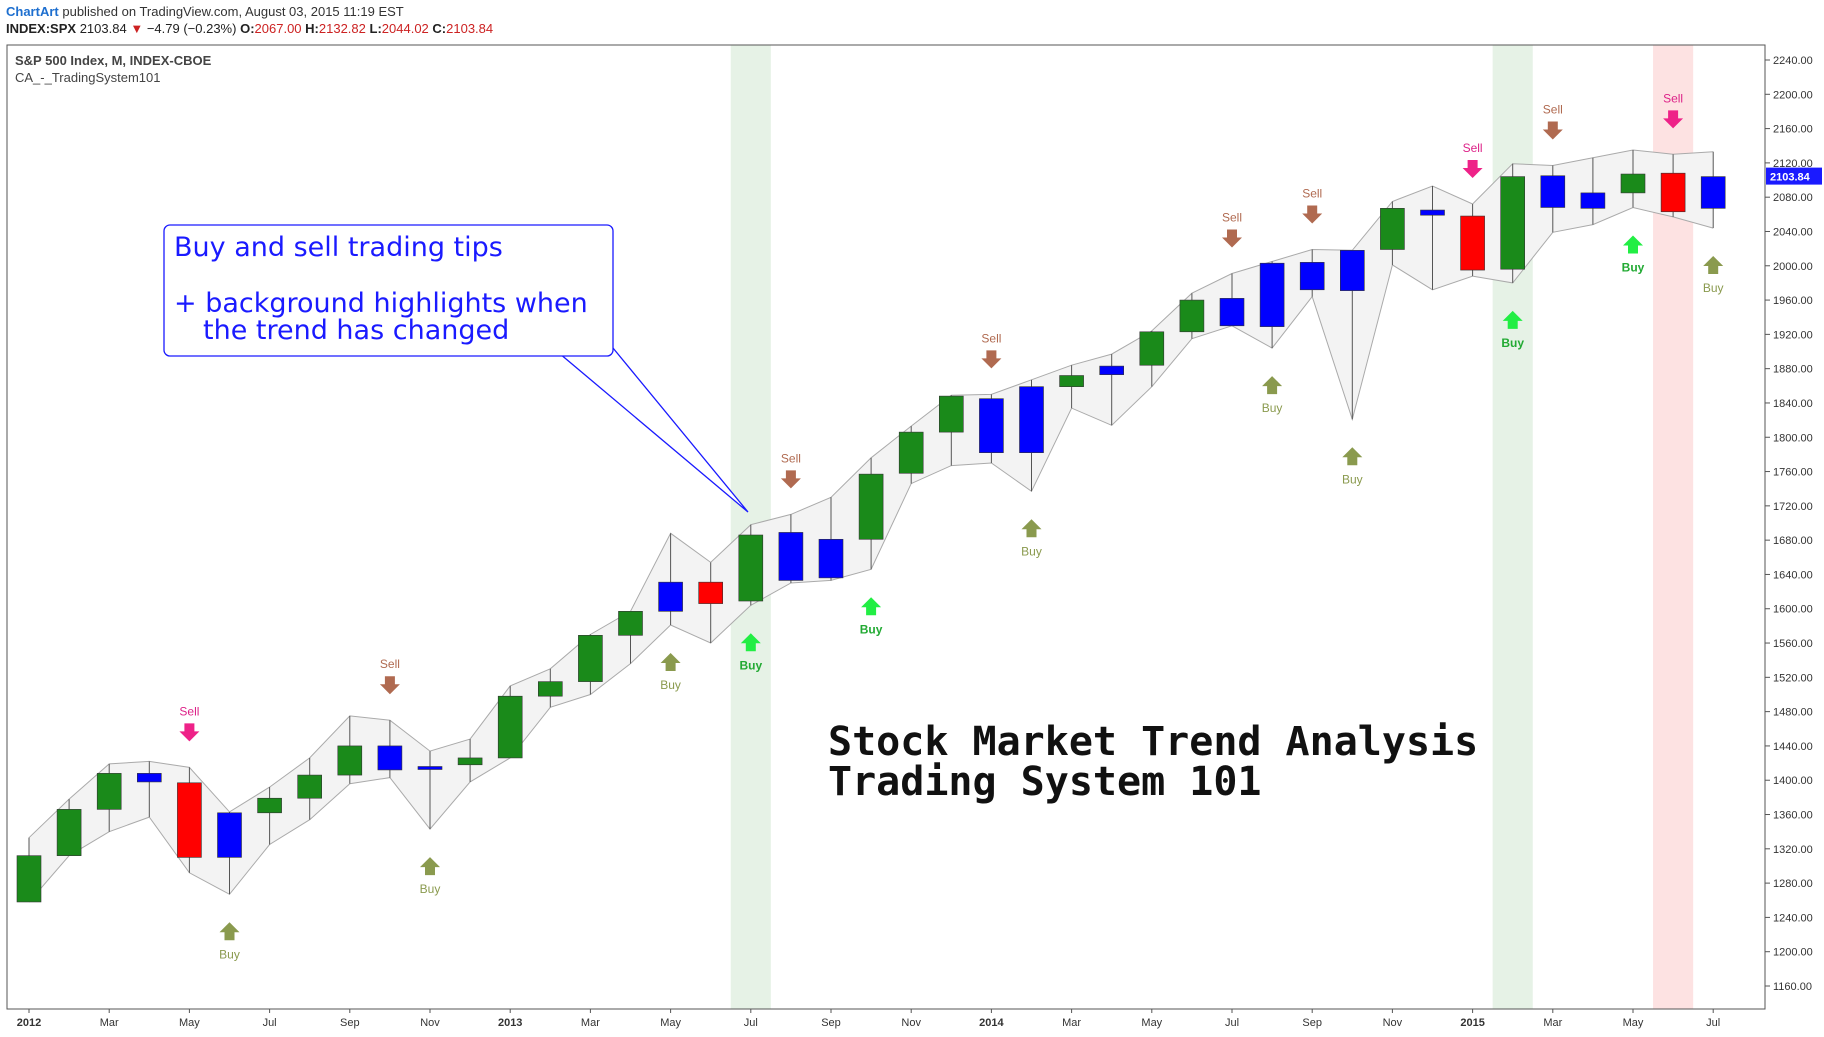  What do you see at coordinates (29, 1023) in the screenshot?
I see `x-tick-label: 2012` at bounding box center [29, 1023].